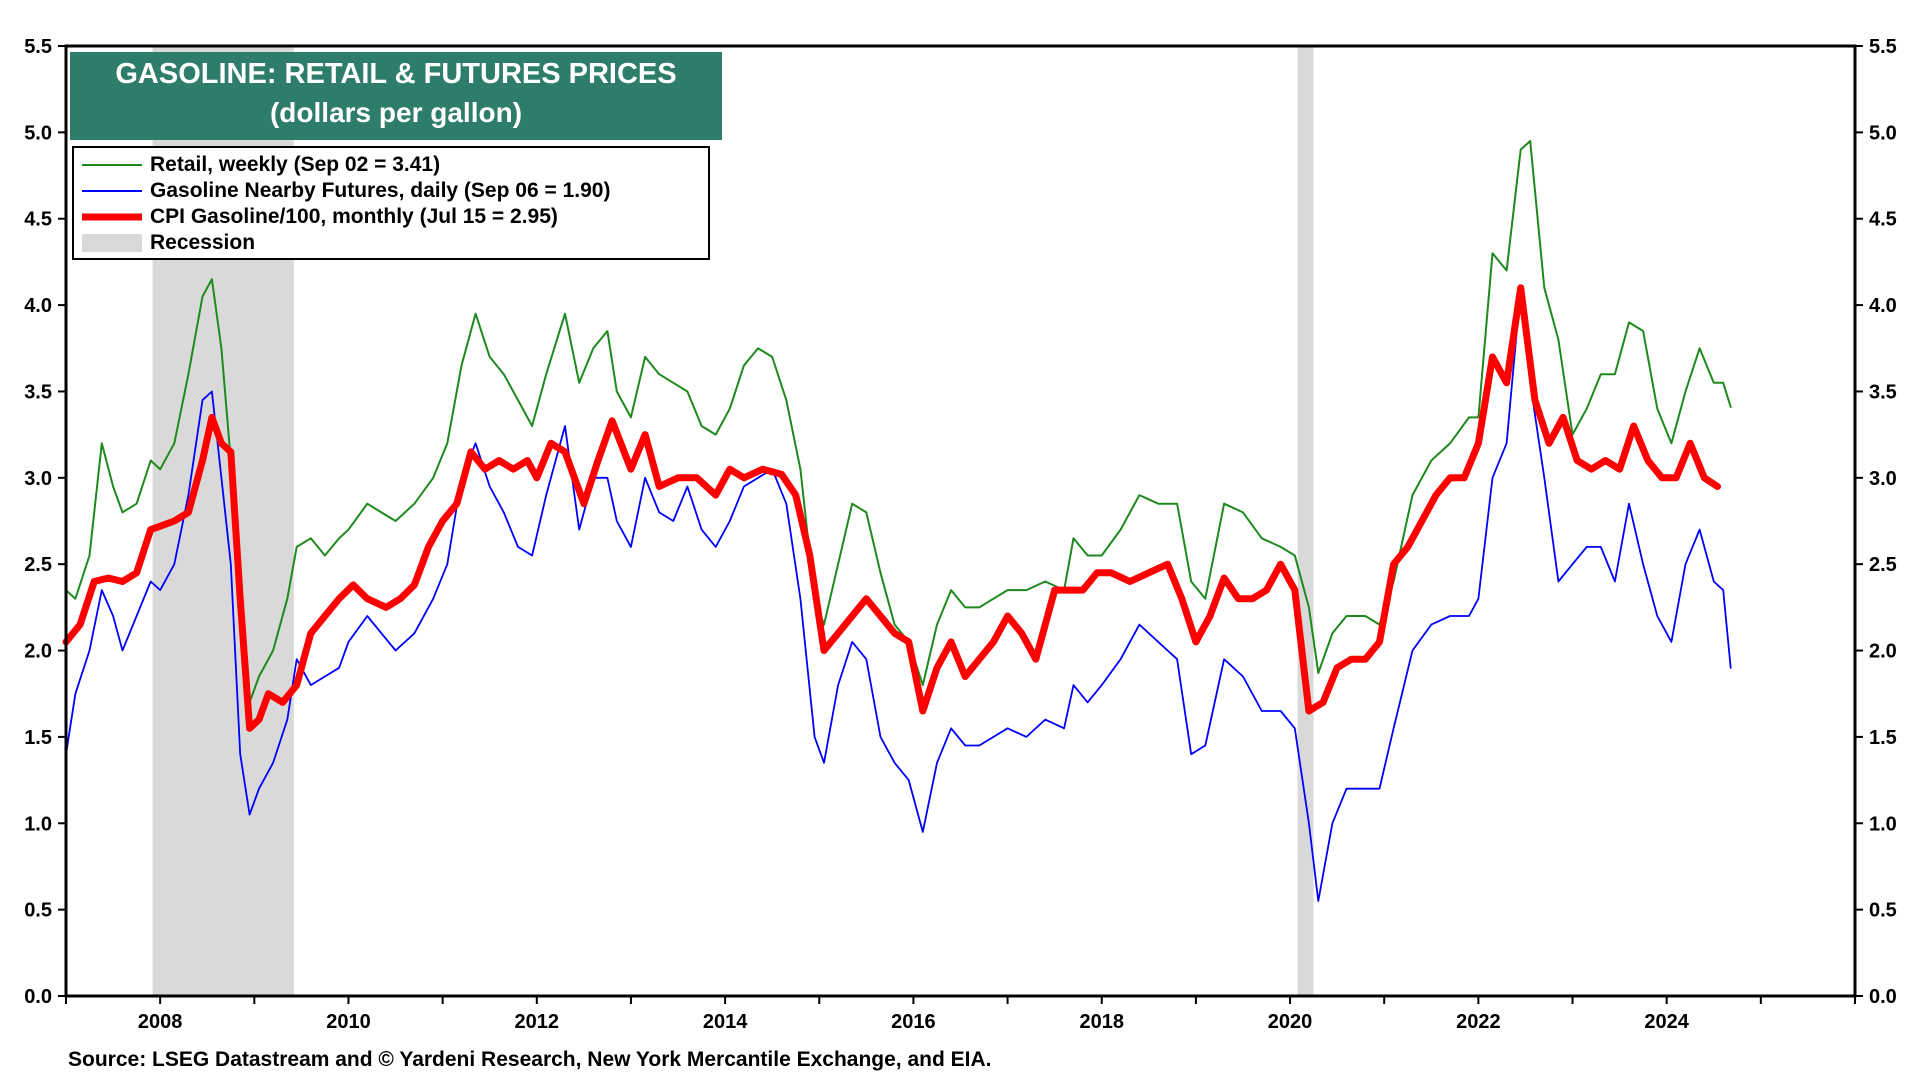  I want to click on x-tick-label: 2008, so click(160, 1022).